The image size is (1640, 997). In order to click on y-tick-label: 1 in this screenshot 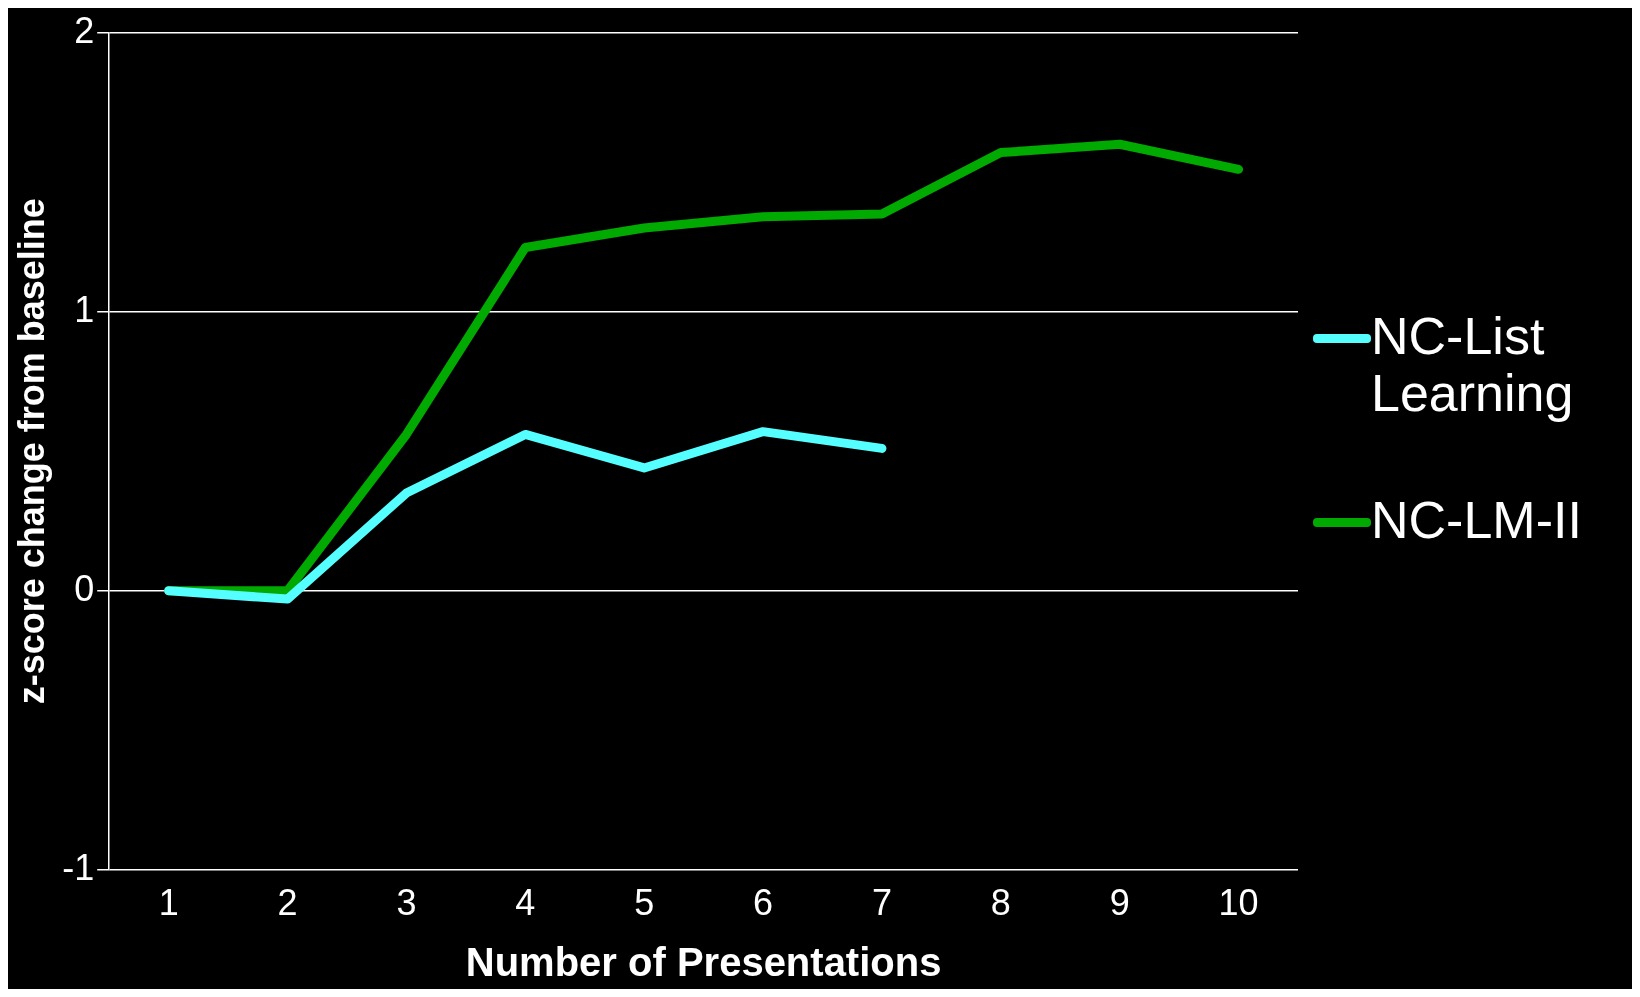, I will do `click(84, 309)`.